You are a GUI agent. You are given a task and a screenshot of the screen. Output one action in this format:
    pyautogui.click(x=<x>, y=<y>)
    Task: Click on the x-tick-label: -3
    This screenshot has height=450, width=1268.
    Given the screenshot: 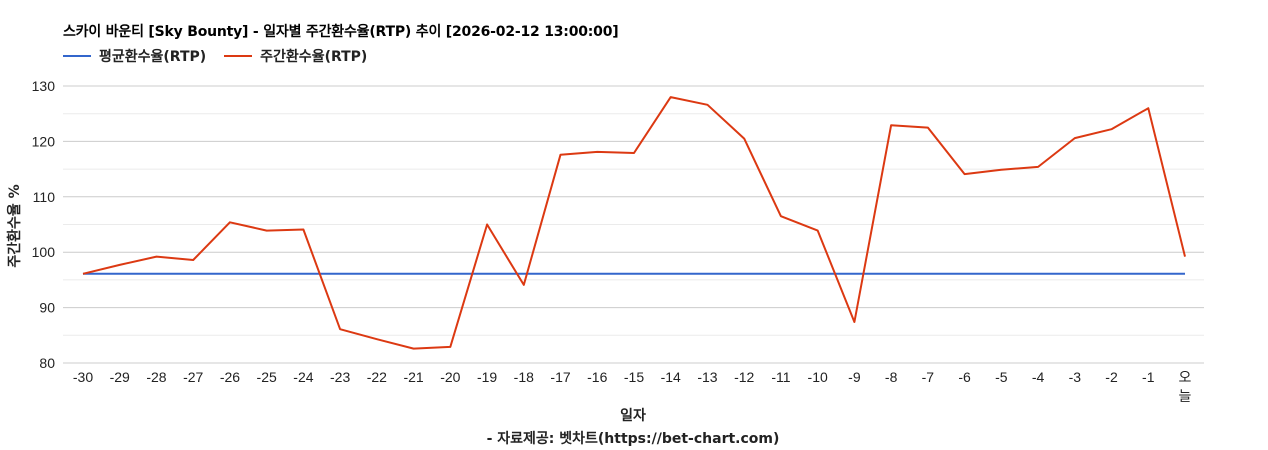 What is the action you would take?
    pyautogui.click(x=1075, y=377)
    